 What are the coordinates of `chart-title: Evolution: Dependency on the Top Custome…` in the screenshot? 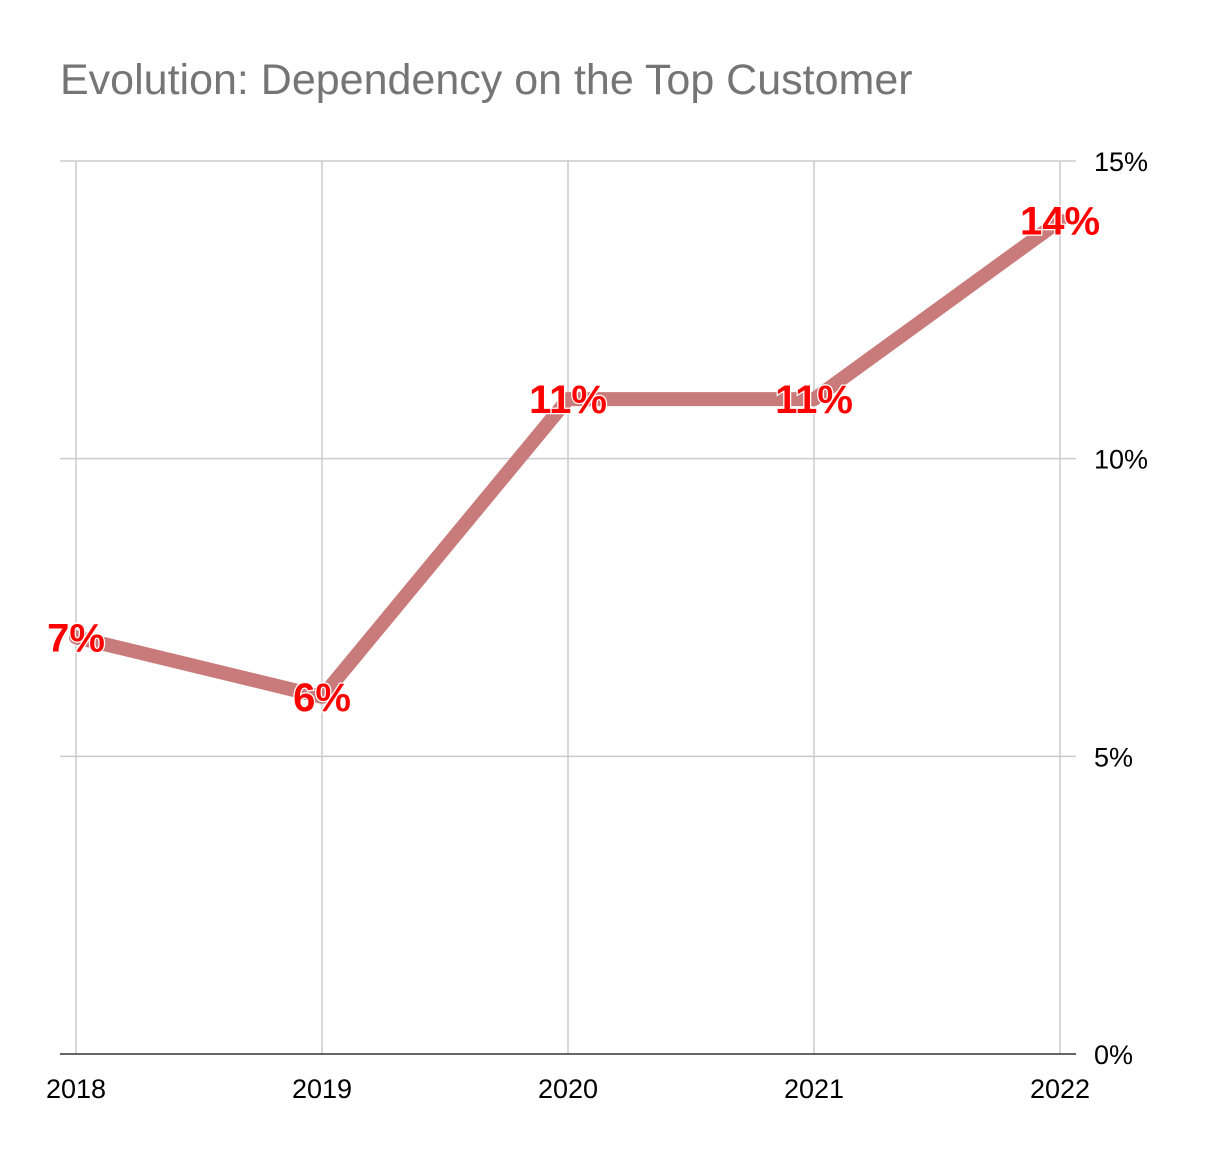 It's located at (486, 80).